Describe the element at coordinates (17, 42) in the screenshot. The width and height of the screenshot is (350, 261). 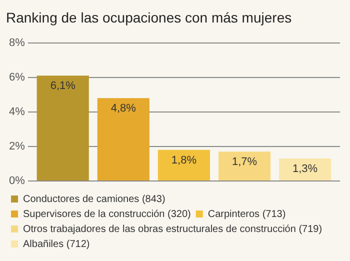
I see `y-tick-label: 8%` at that location.